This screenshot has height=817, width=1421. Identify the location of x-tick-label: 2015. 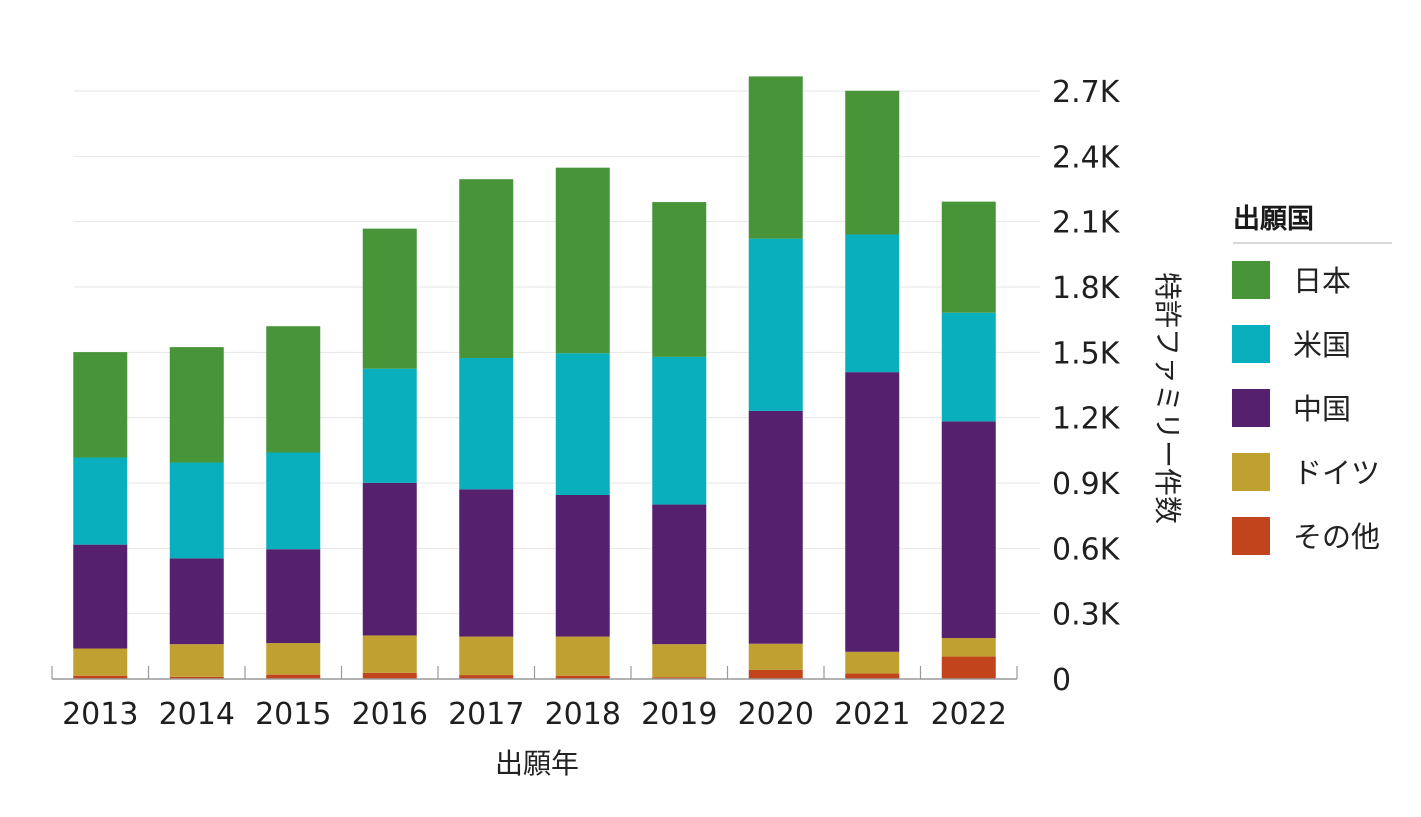
(293, 714).